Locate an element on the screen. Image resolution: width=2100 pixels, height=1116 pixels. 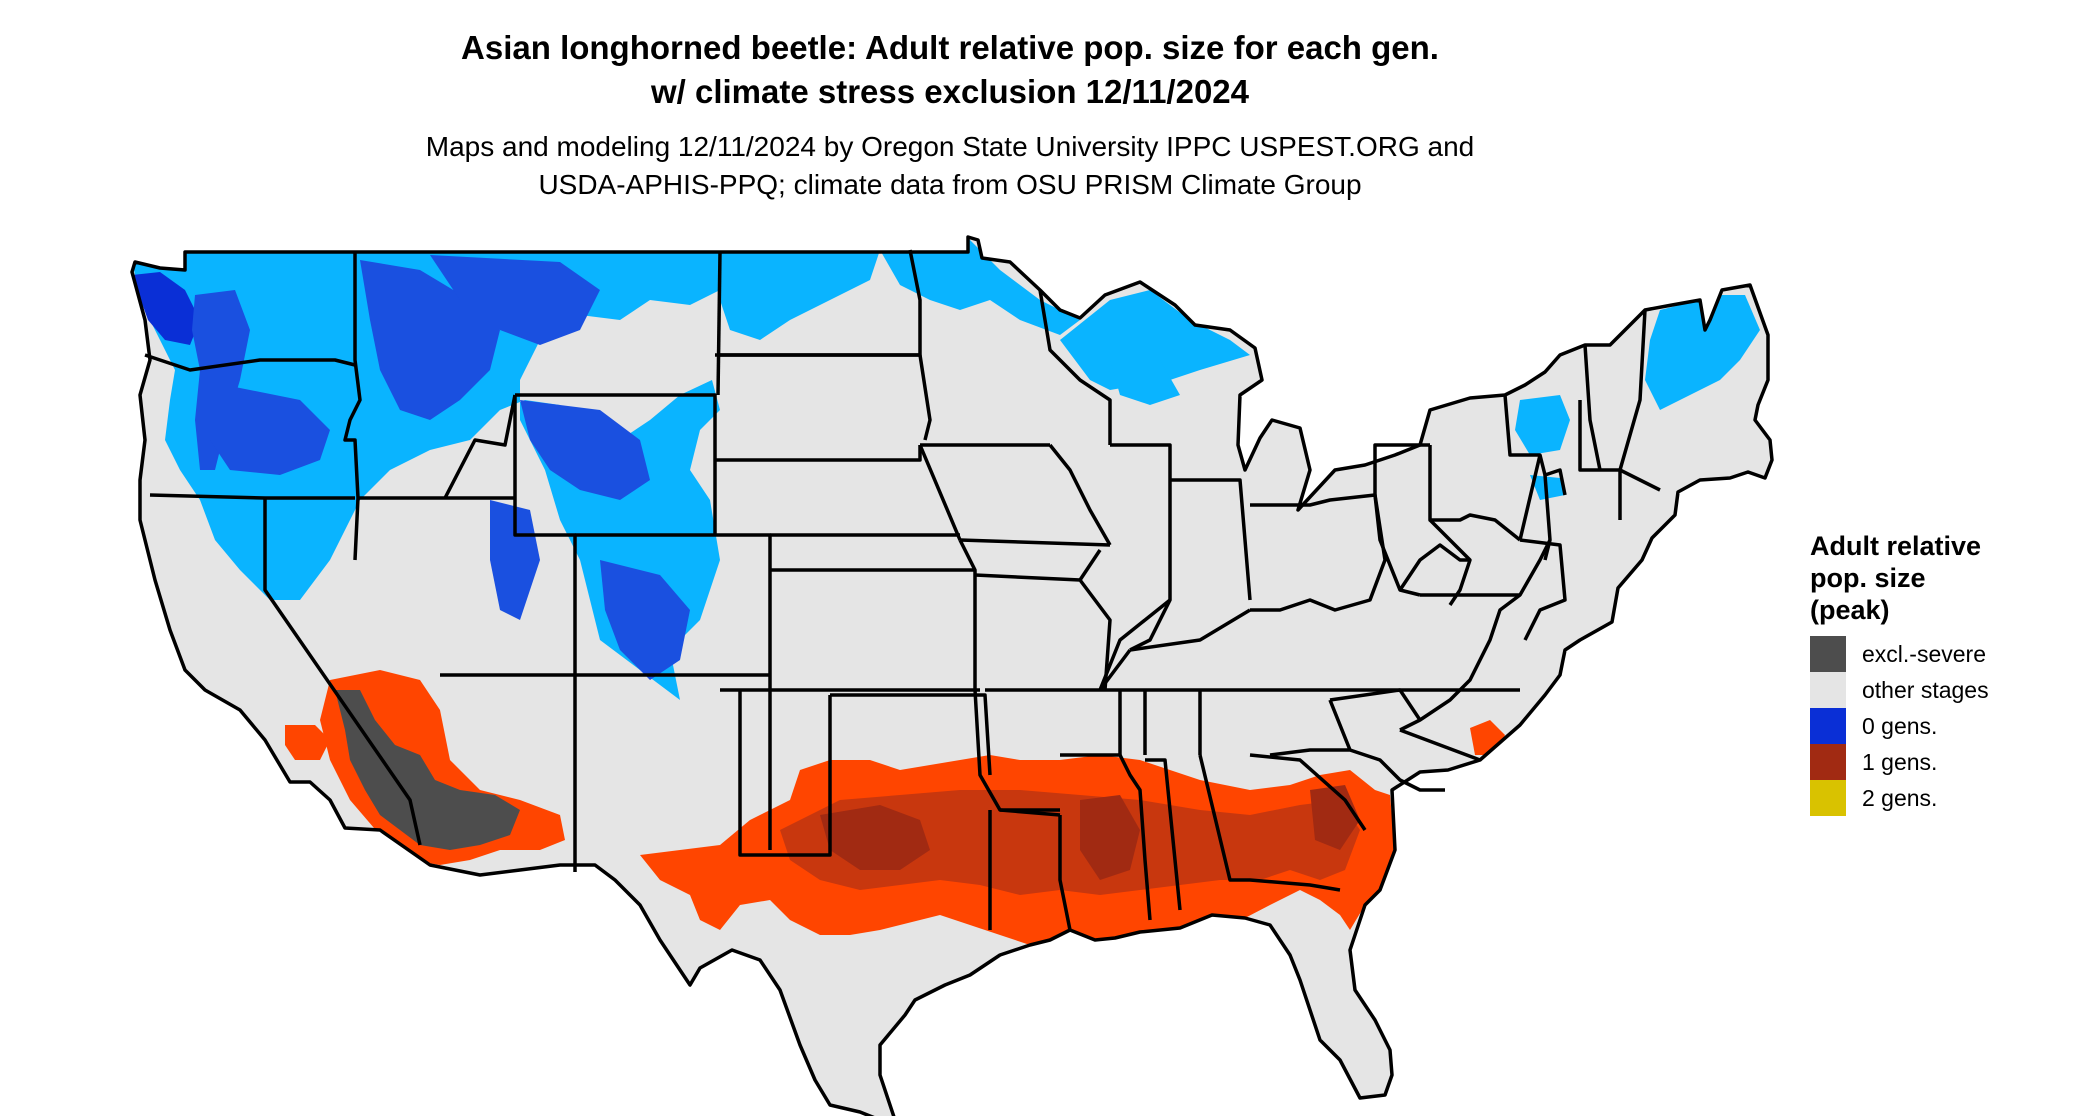
zone-excluded-severe-low-desert is located at coordinates (427, 770).